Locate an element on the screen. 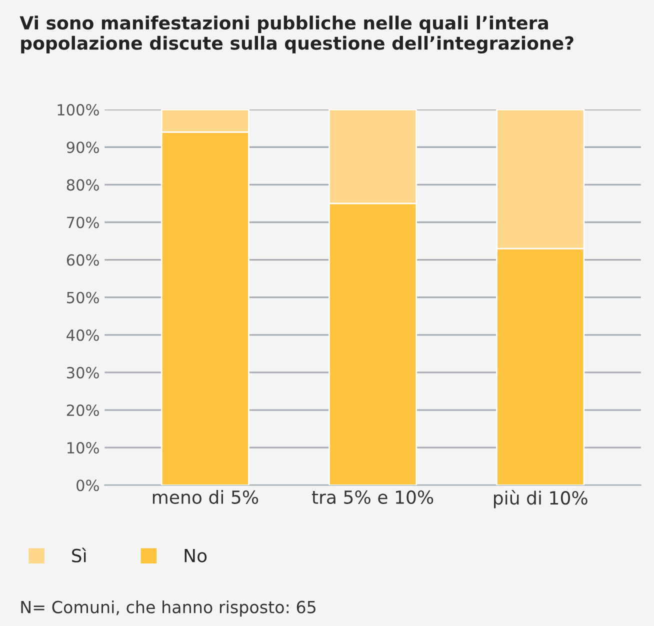 The width and height of the screenshot is (654, 626). legend-label: Sì is located at coordinates (79, 555).